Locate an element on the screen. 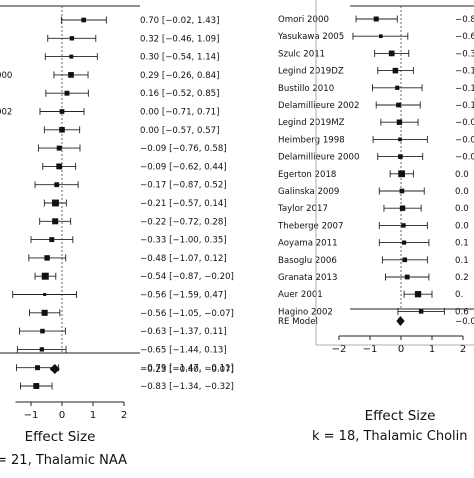 Image resolution: width=474 pixels, height=478 pixels. ci-text: −0.79 [−1.47, −0.11] is located at coordinates (187, 369).